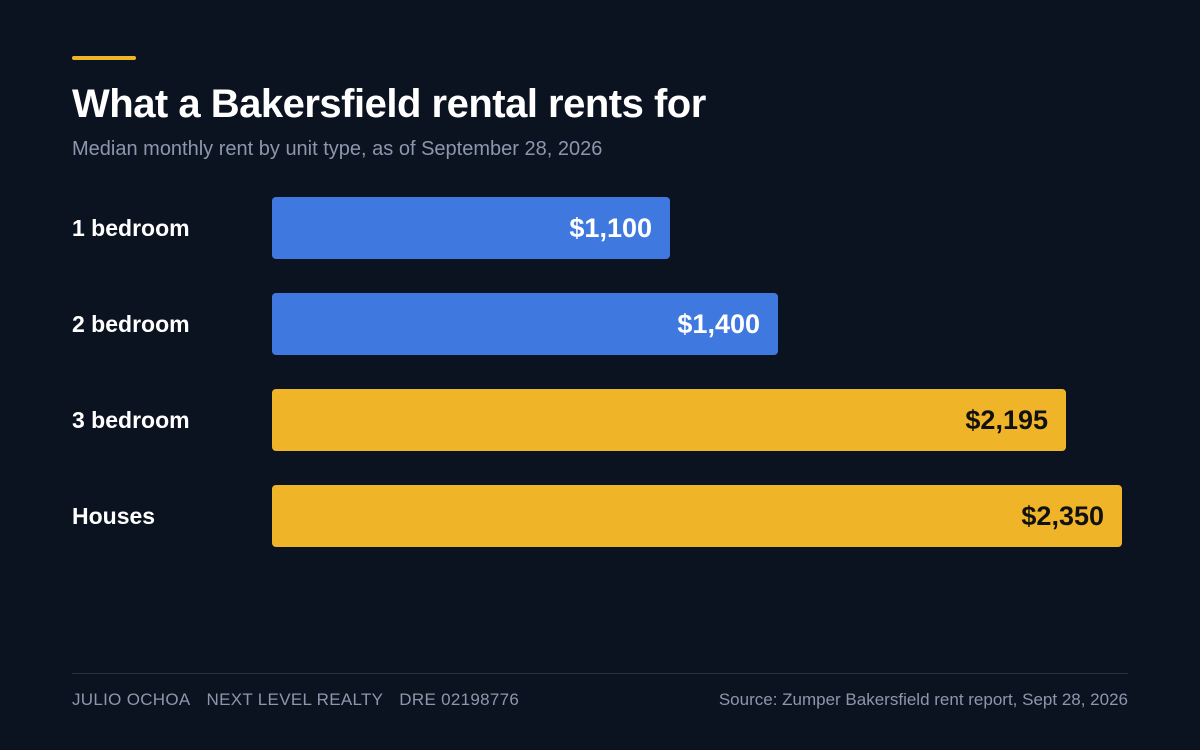 This screenshot has width=1200, height=750. I want to click on category-label-houses: Houses, so click(113, 516).